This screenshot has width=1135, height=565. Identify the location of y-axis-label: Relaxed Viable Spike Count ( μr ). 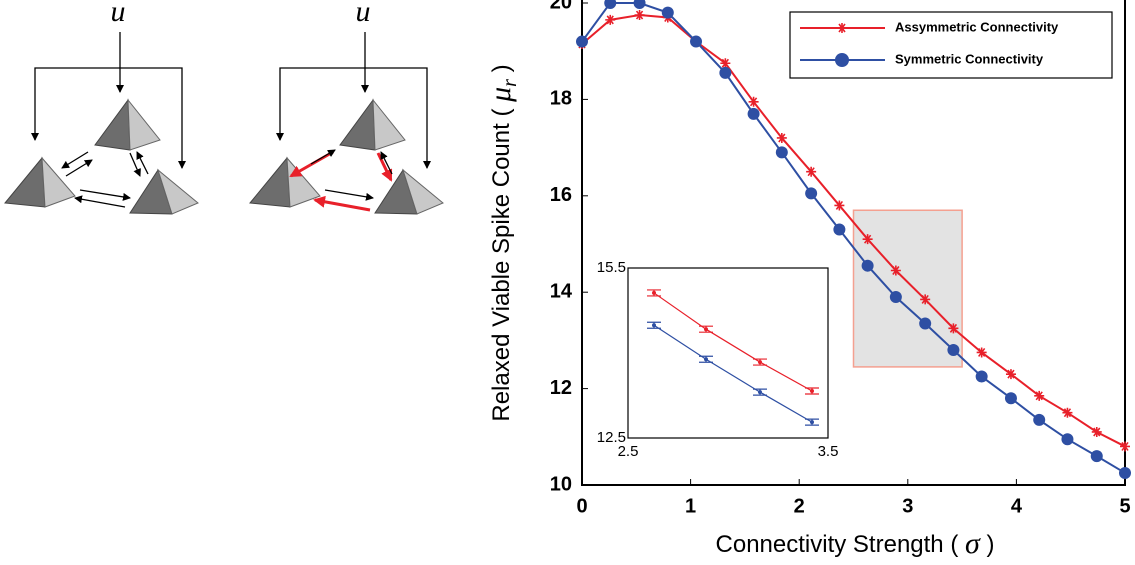
(503, 242).